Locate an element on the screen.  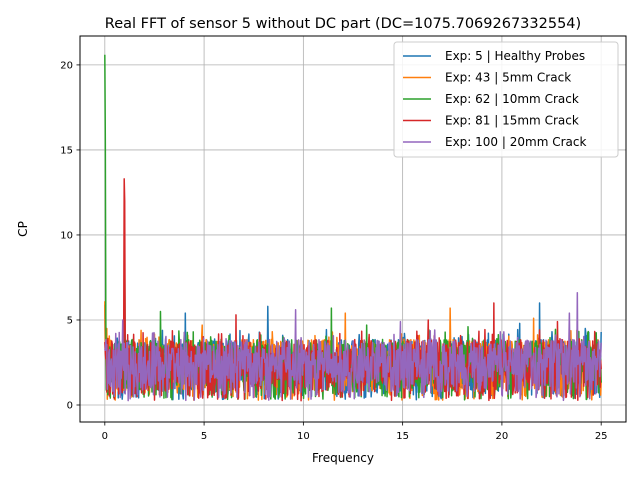
y-tick-label: 5 is located at coordinates (70, 321).